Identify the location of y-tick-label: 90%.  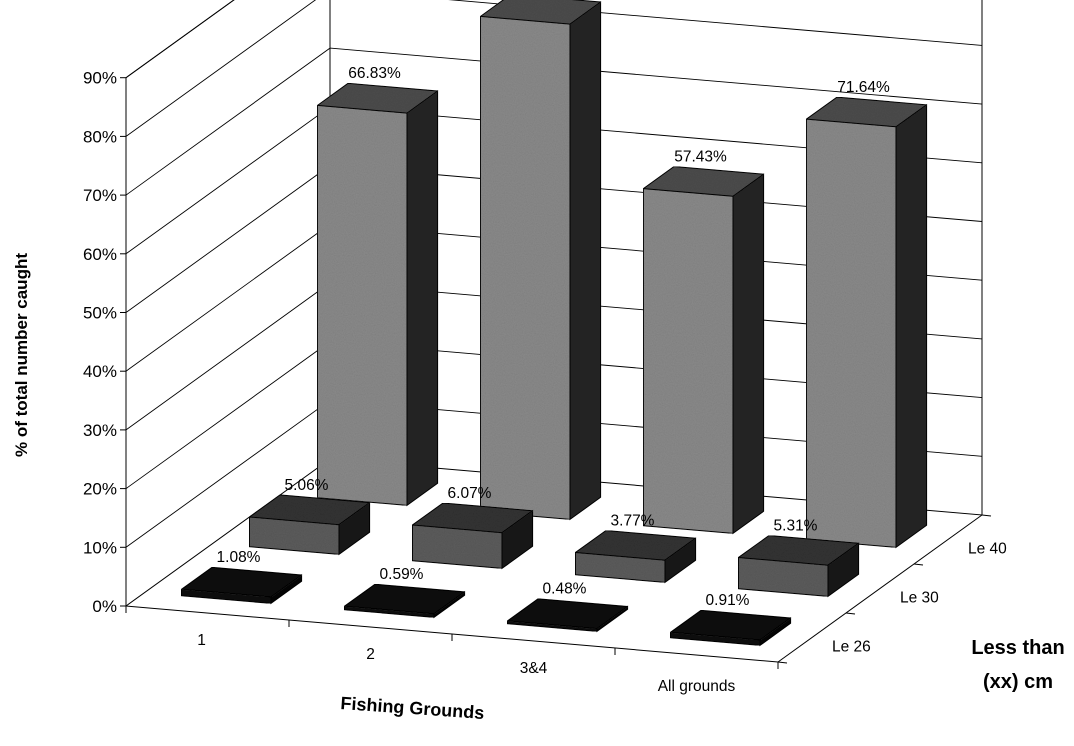
(100, 78).